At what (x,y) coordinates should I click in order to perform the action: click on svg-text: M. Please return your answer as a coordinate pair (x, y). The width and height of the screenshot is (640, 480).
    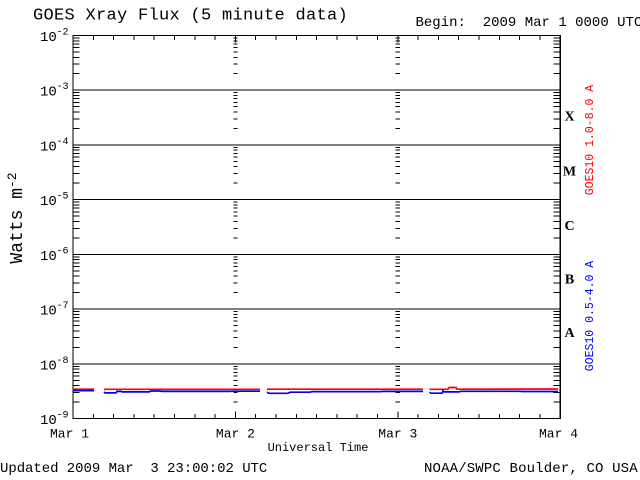
    Looking at the image, I should click on (569, 171).